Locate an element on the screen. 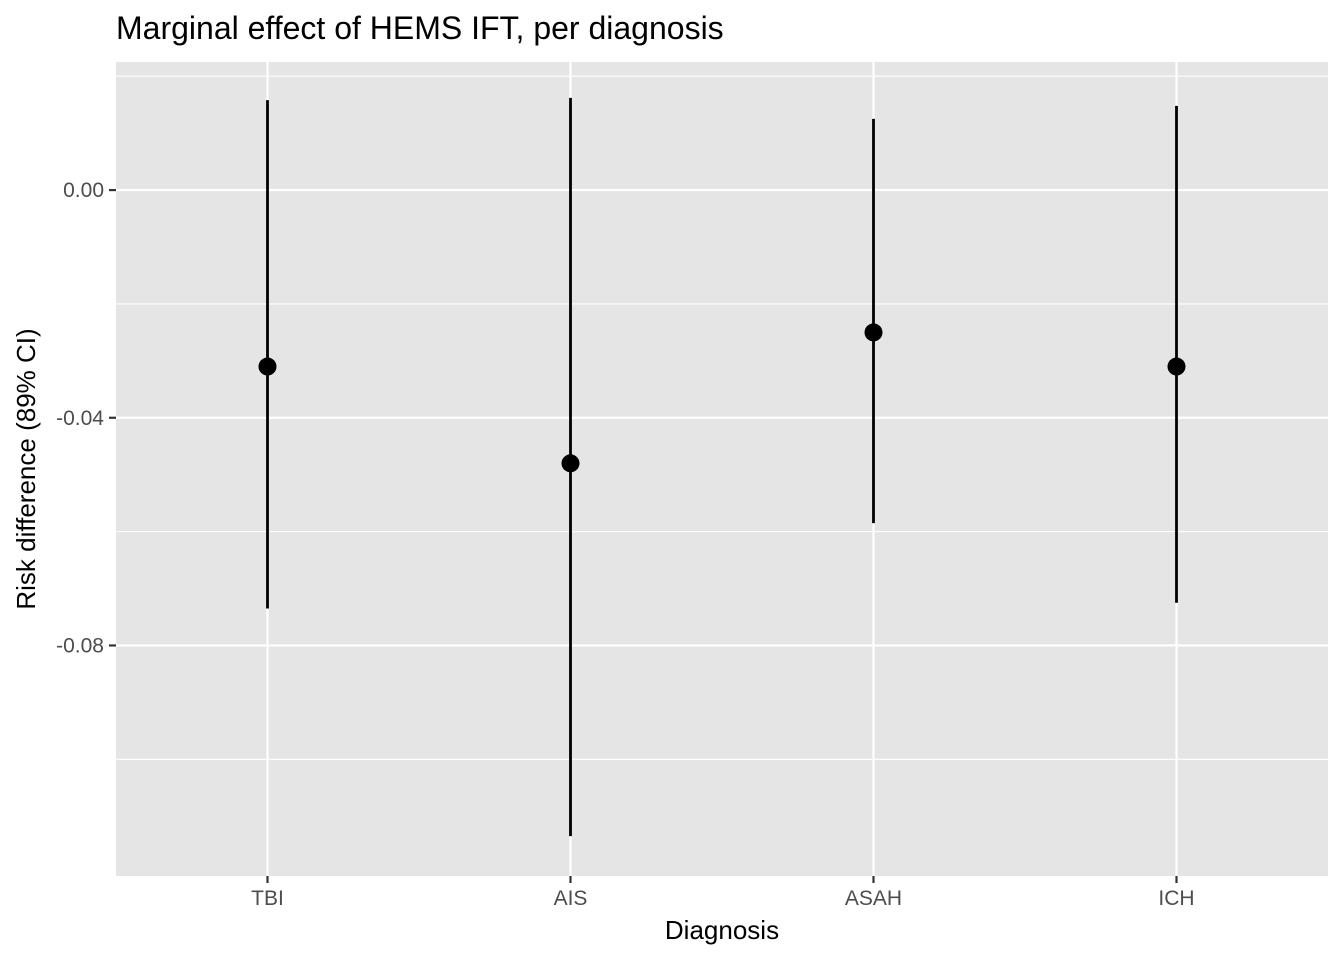 This screenshot has width=1344, height=960. y-axis-title: Risk difference (89% CI) is located at coordinates (26, 468).